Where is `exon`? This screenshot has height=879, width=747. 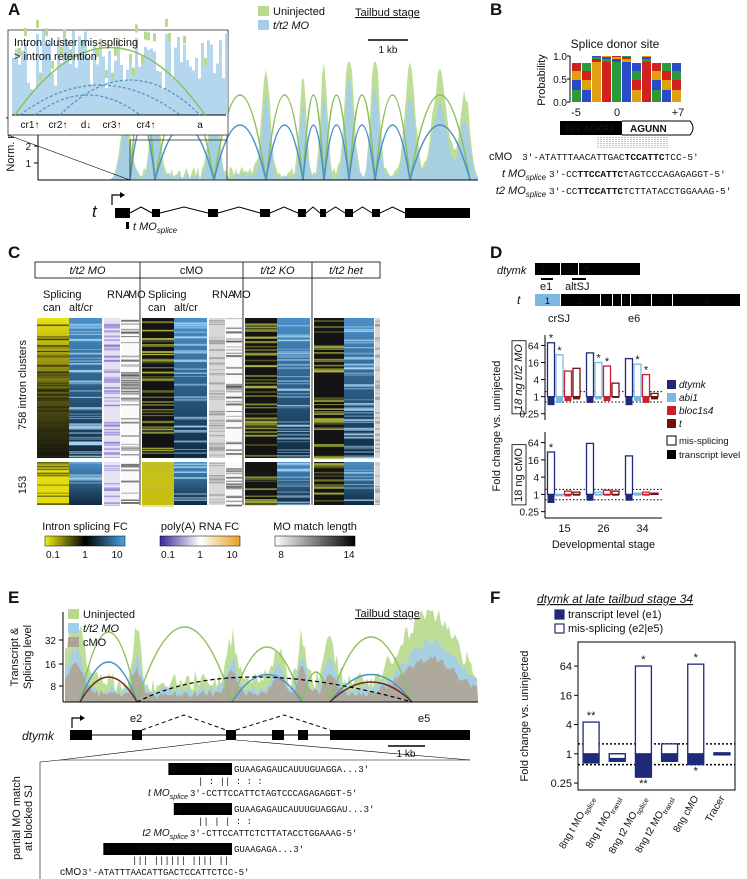
exon is located at coordinates (376, 213).